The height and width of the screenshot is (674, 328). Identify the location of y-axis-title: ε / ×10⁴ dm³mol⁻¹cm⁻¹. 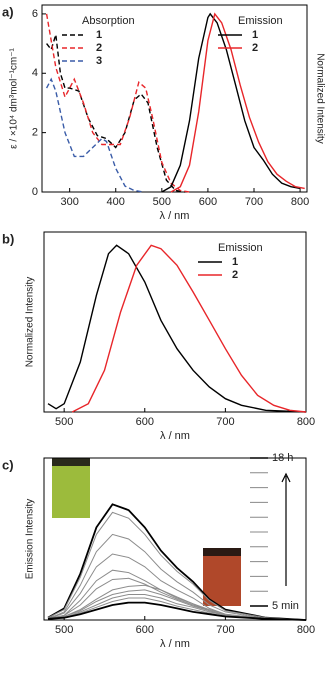
(14, 97).